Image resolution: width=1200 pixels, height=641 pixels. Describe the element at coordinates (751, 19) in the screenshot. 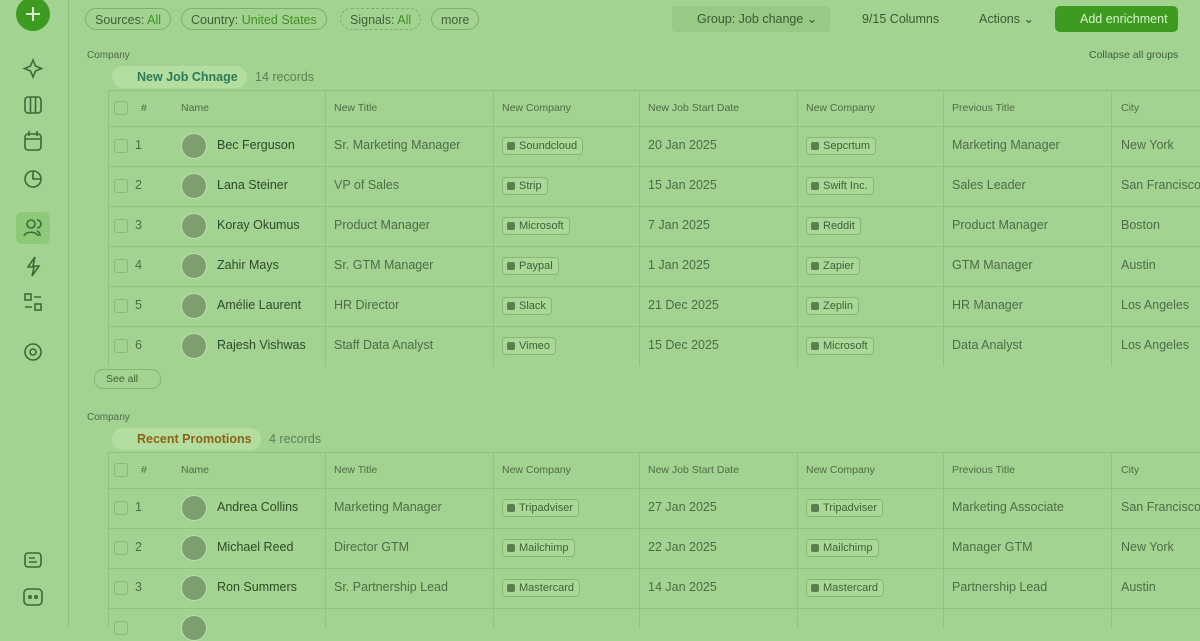

I see `group-select: Group: Job change ⌄` at that location.